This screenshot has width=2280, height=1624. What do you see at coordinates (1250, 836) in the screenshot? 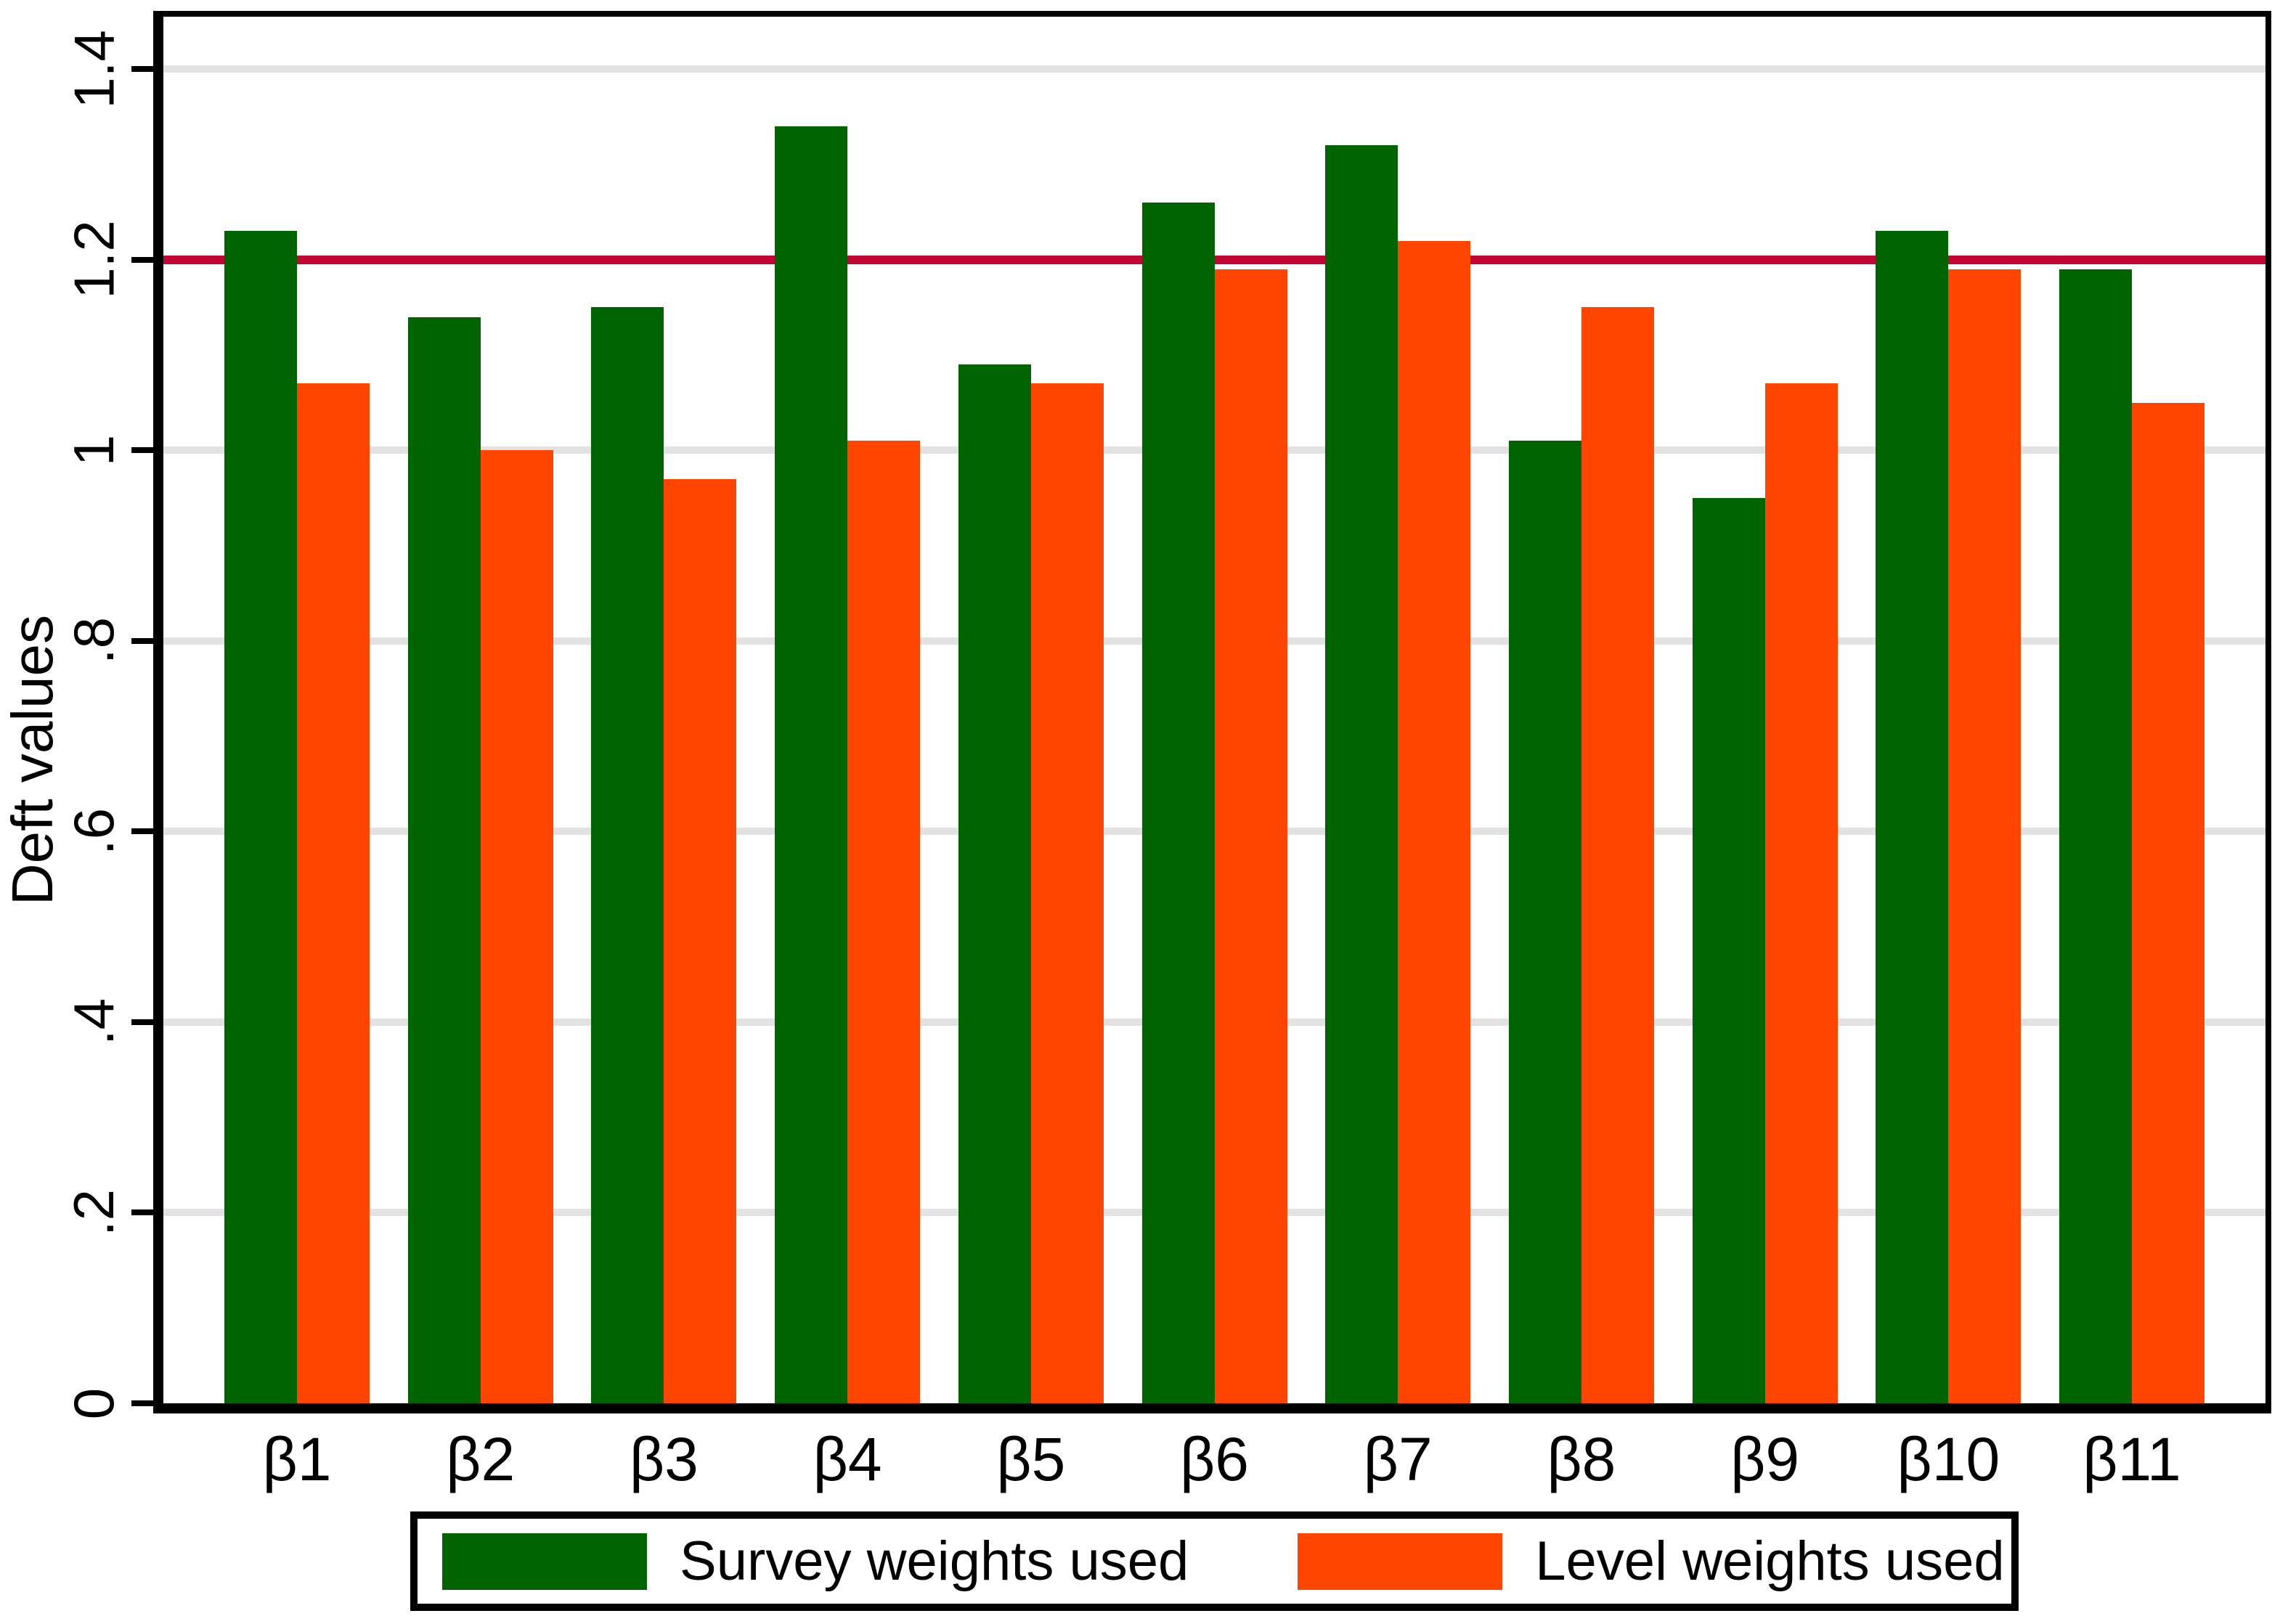
I see `bar-level-β6` at bounding box center [1250, 836].